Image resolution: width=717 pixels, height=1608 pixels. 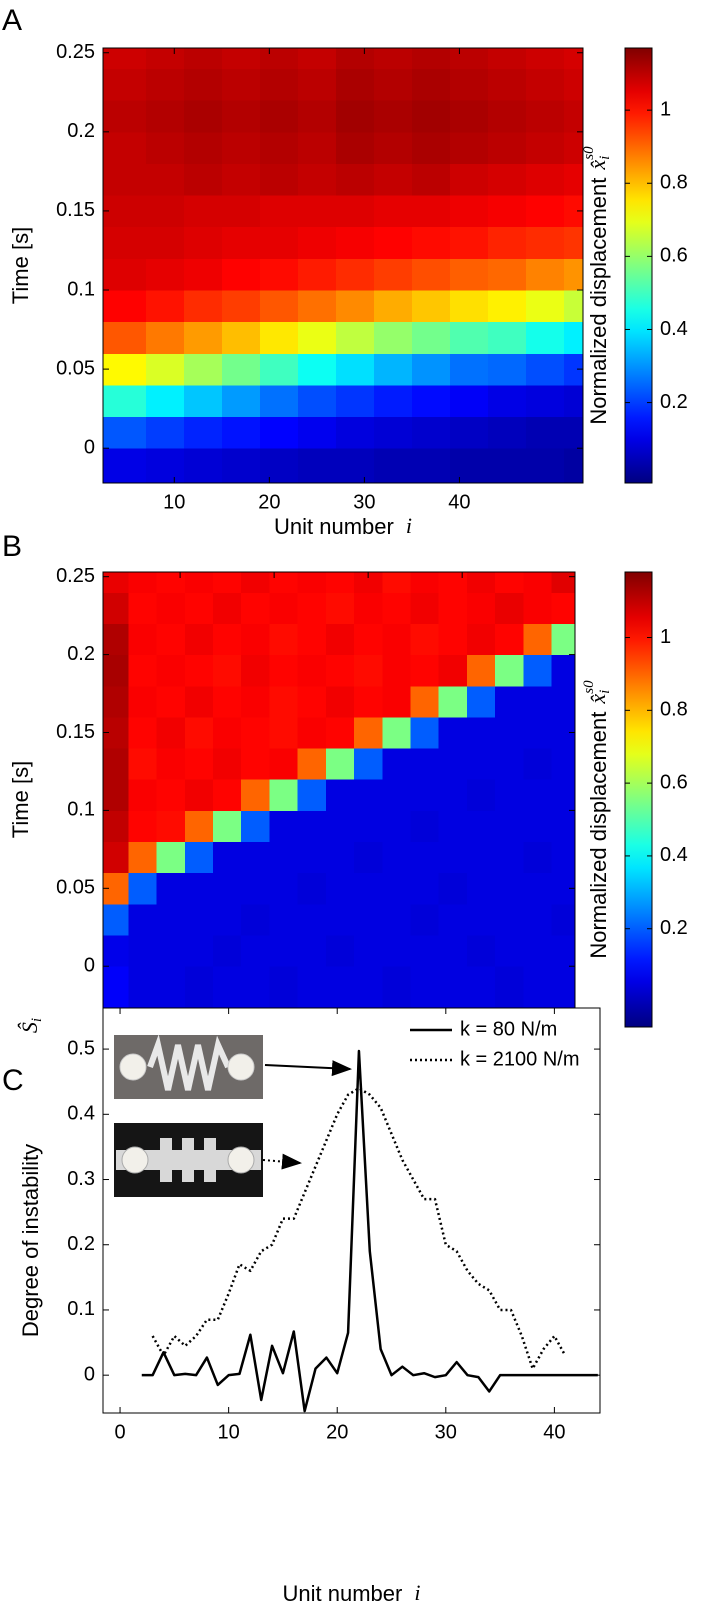 I want to click on inset-photos, so click(x=233, y=1115).